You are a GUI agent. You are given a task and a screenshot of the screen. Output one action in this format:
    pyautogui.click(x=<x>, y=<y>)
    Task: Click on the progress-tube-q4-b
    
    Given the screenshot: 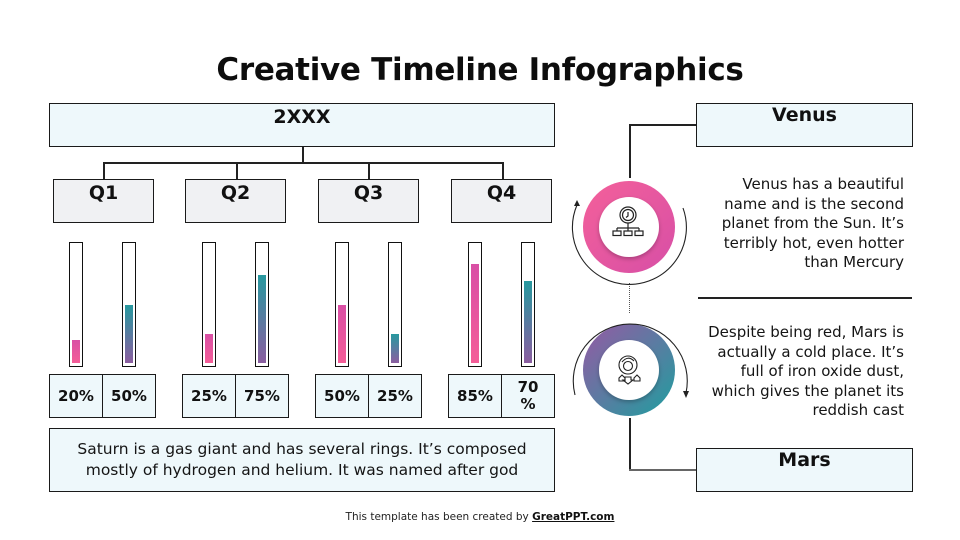 What is the action you would take?
    pyautogui.click(x=528, y=304)
    